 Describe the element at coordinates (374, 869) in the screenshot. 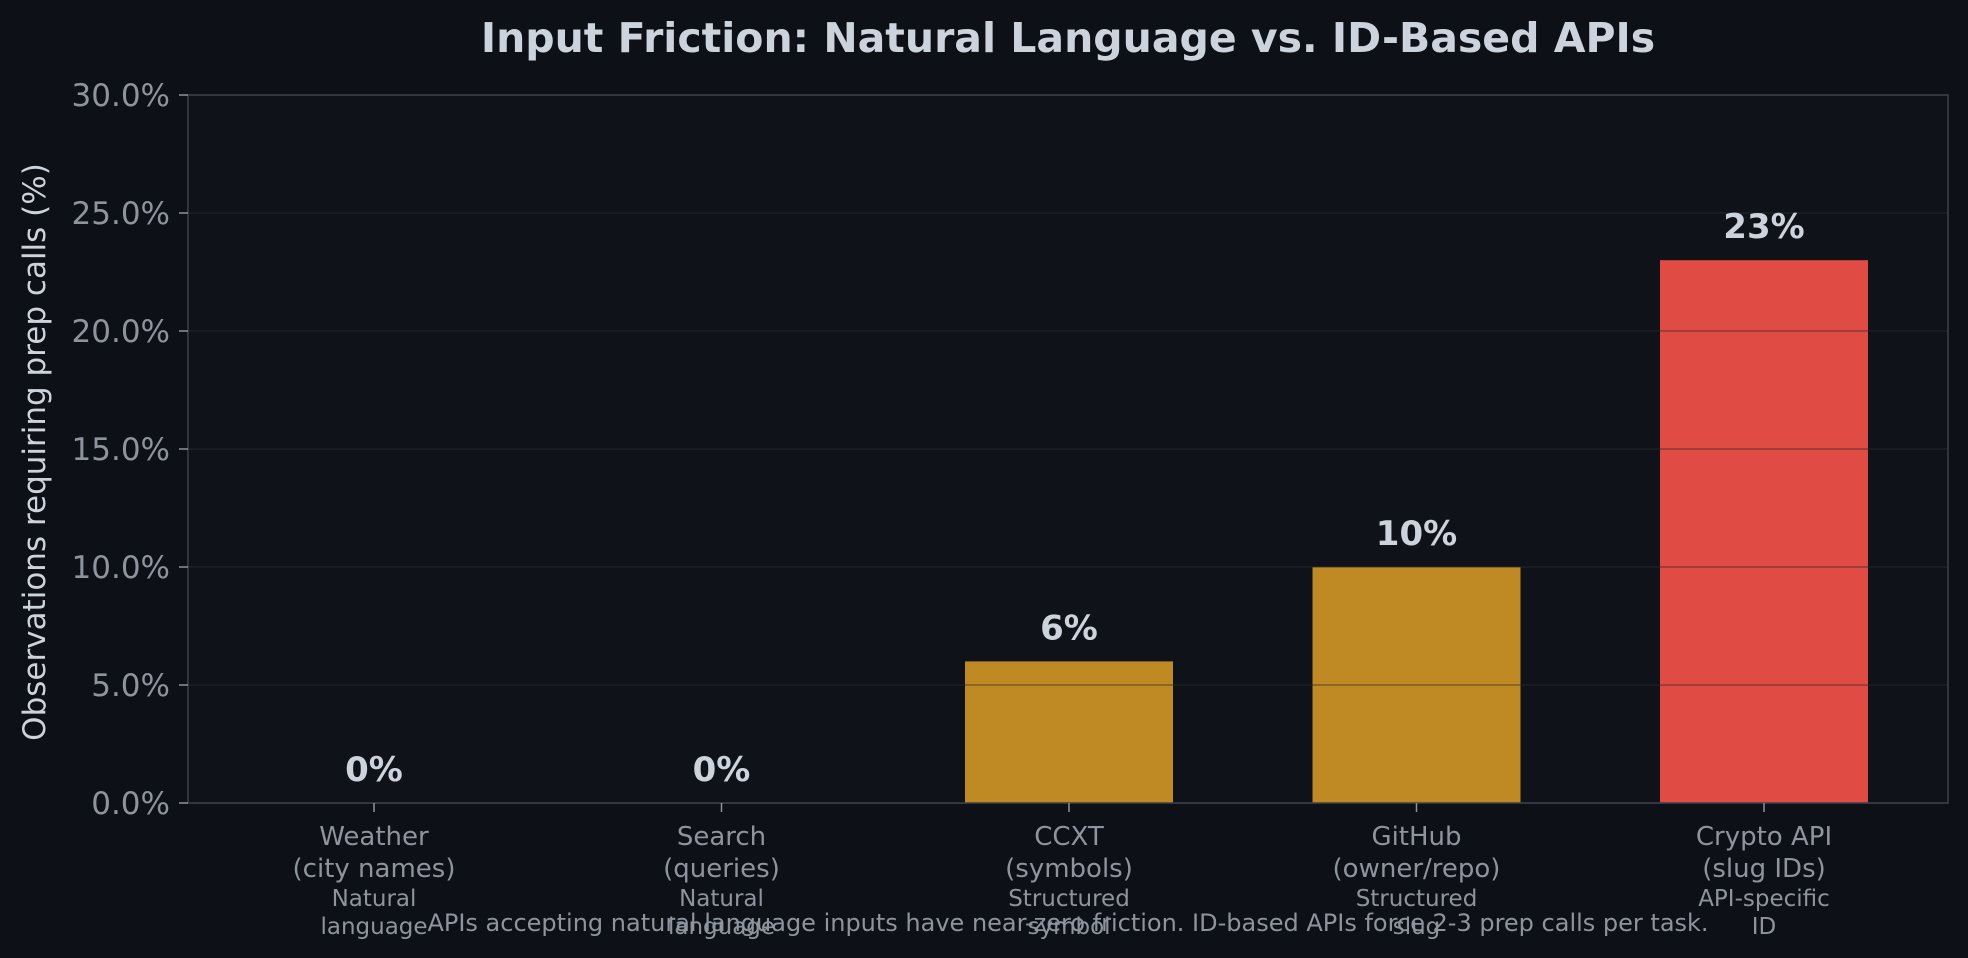

I see `x-tick-label-line: (city names)` at that location.